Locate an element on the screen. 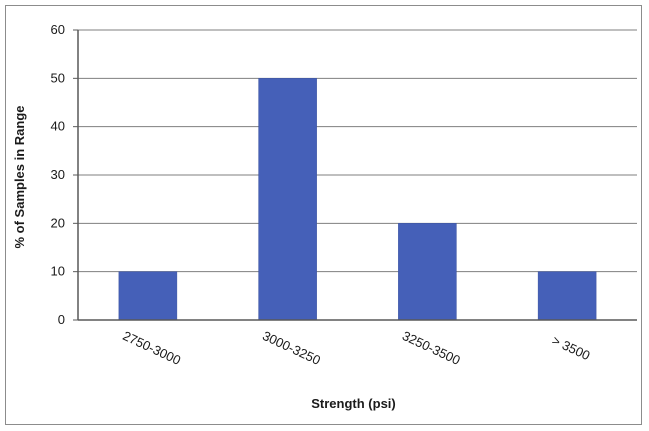 The image size is (649, 431). y-tick-label: 60 is located at coordinates (58, 29).